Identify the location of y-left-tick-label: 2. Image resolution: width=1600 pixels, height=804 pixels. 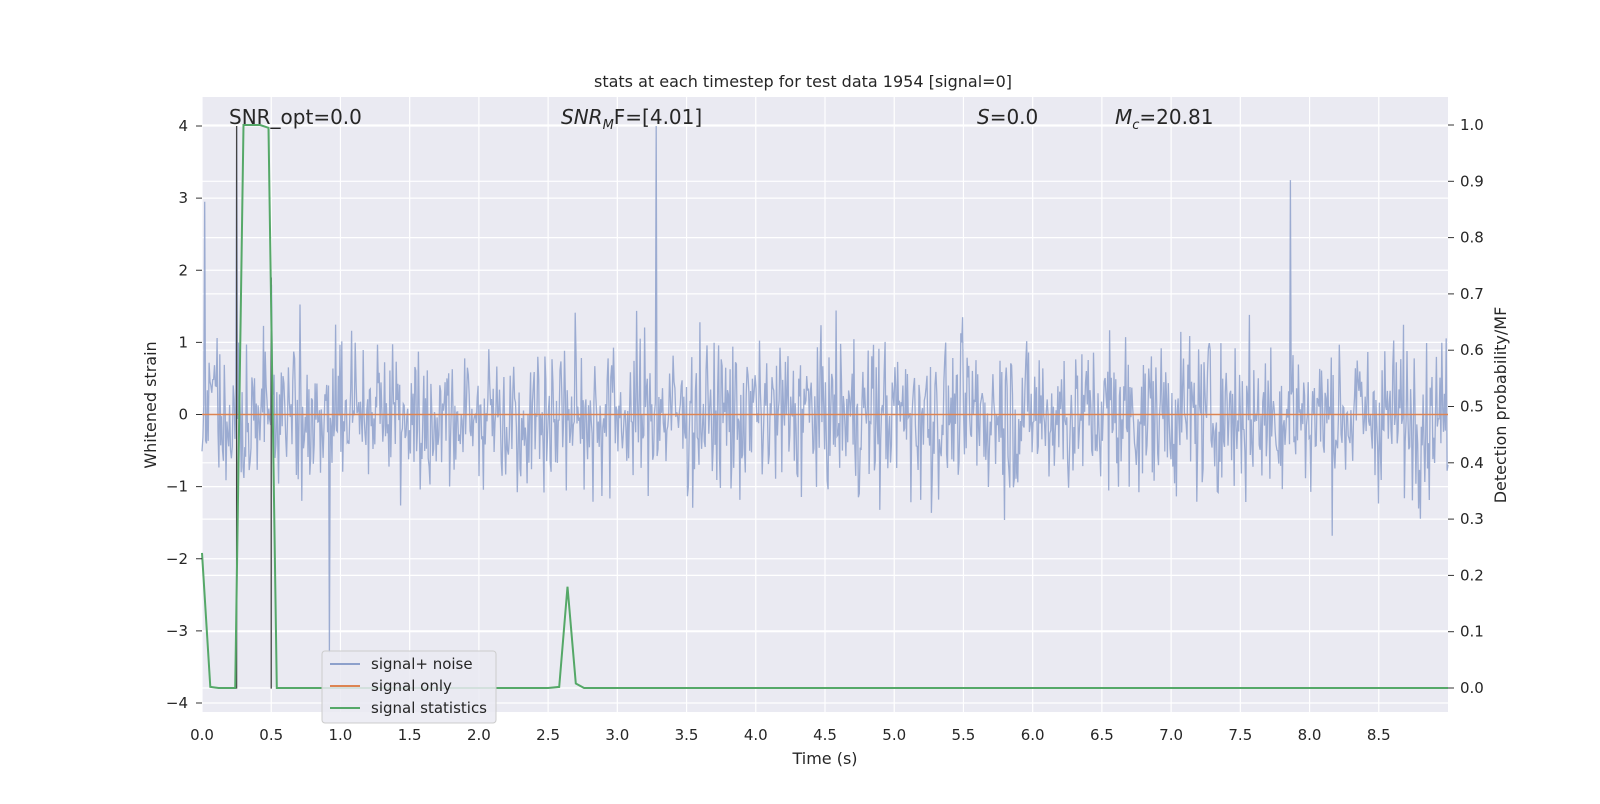
(183, 270).